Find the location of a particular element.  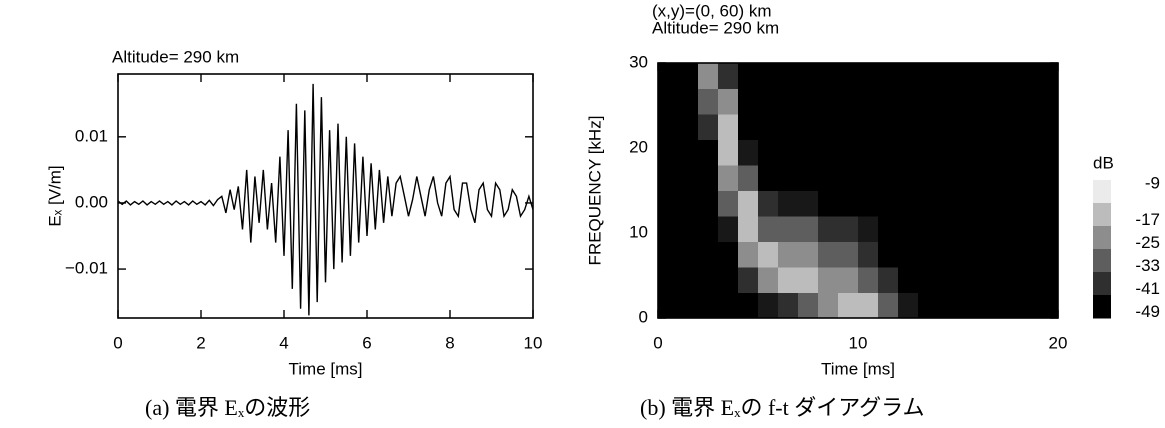

y-tick-label: 10 is located at coordinates (638, 231).